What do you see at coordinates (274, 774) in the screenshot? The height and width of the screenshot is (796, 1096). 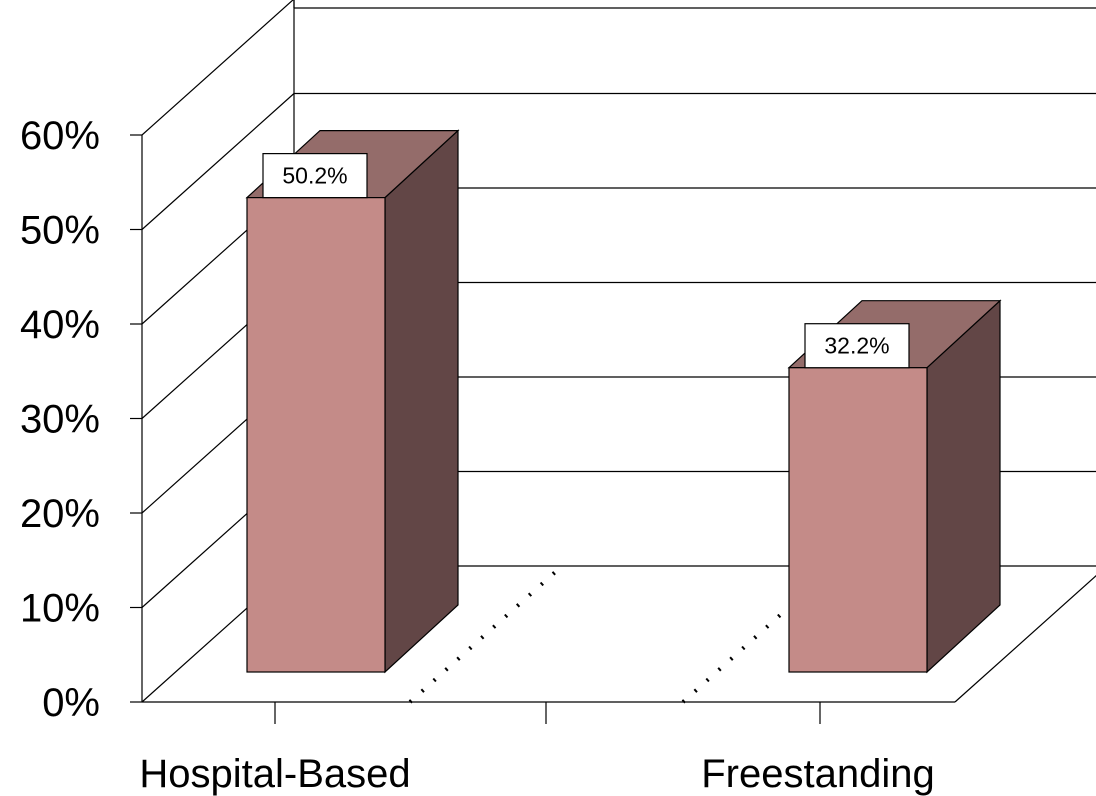 I see `x-category-label: Hospital-Based` at bounding box center [274, 774].